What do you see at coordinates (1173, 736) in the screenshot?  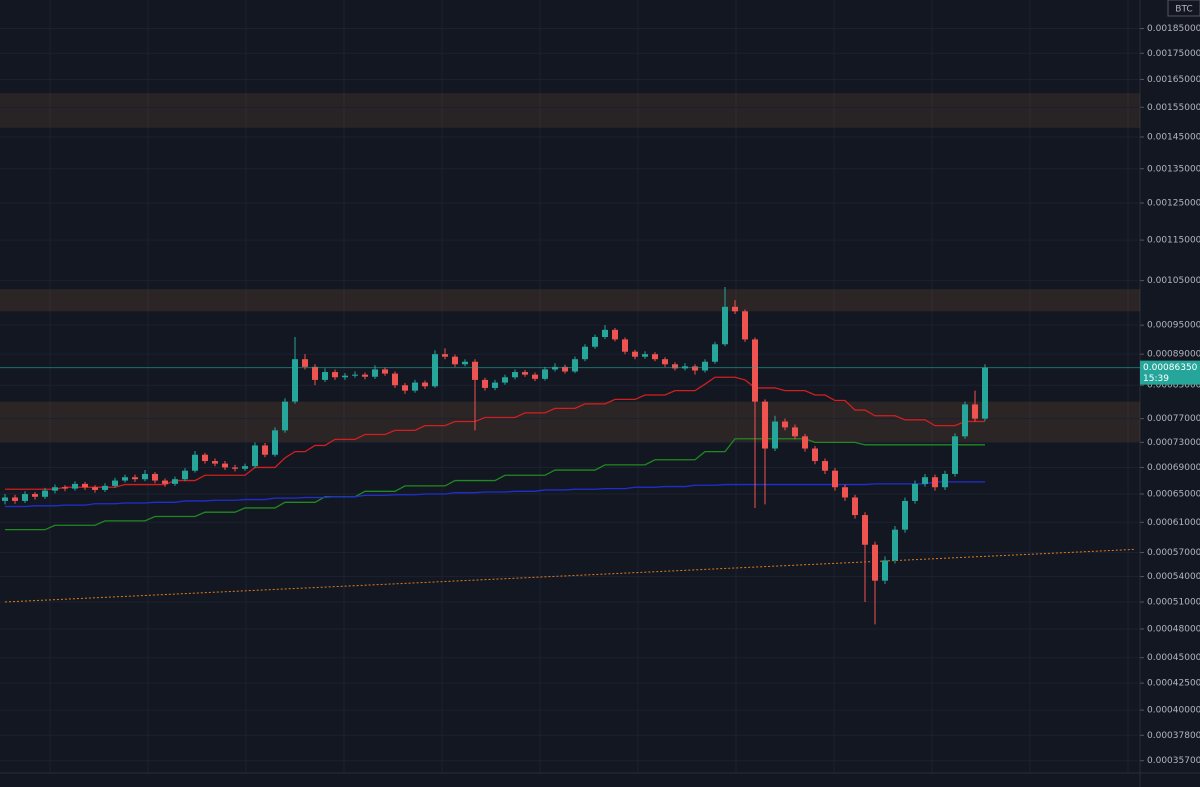 I see `y-tick-label: 0.00037800` at bounding box center [1173, 736].